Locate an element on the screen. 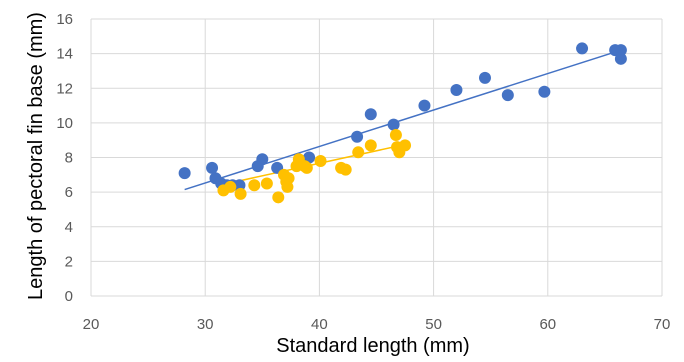 Image resolution: width=684 pixels, height=362 pixels. x-tick-label: 40 is located at coordinates (319, 324).